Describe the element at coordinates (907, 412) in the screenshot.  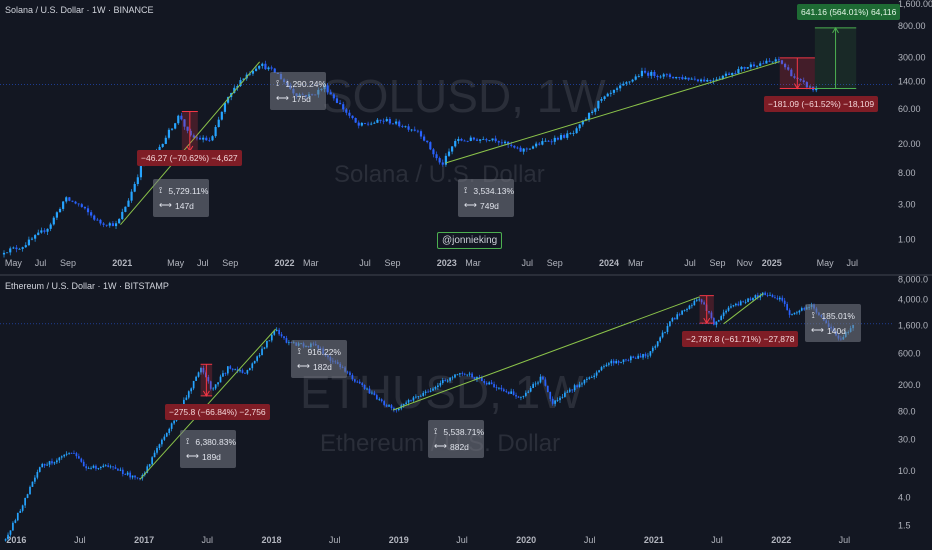
I see `price-axis-label: 80.0` at that location.